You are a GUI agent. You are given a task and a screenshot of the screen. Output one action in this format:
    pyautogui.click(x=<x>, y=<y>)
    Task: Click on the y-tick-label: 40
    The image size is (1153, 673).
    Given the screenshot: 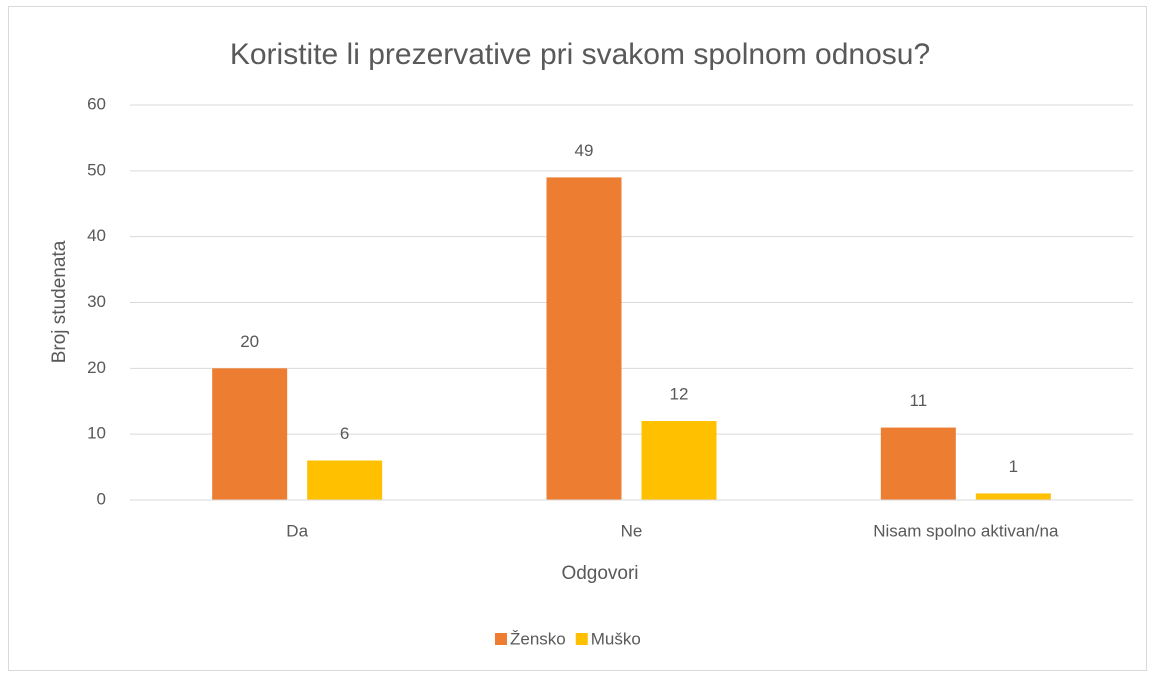 What is the action you would take?
    pyautogui.click(x=96, y=235)
    